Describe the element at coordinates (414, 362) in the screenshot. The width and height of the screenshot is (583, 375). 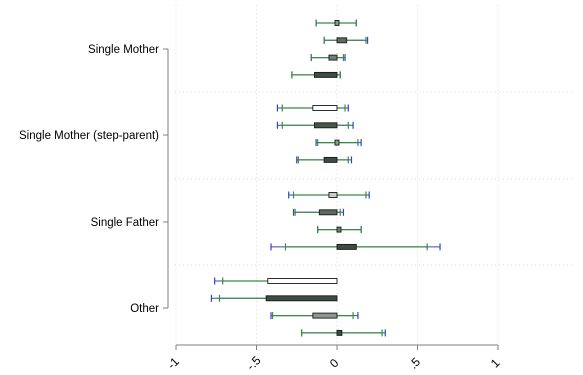
I see `x-tick-label: .5` at that location.